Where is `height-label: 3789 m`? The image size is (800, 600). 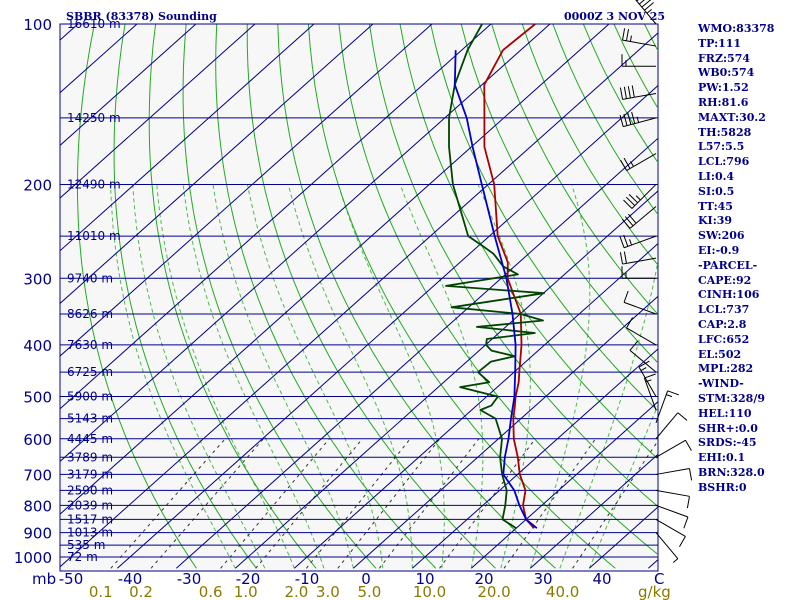
height-label: 3789 m is located at coordinates (90, 457).